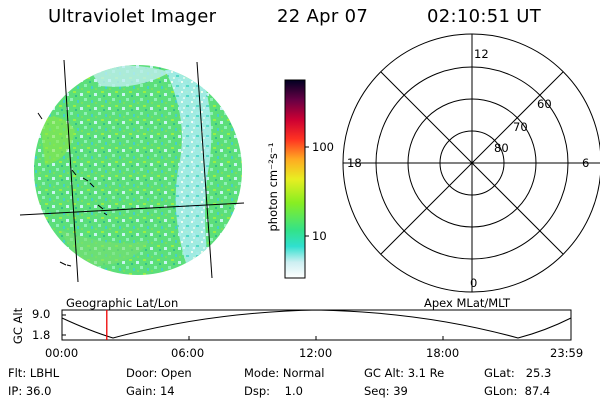  What do you see at coordinates (319, 236) in the screenshot?
I see `colorbar-tick-10: 10` at bounding box center [319, 236].